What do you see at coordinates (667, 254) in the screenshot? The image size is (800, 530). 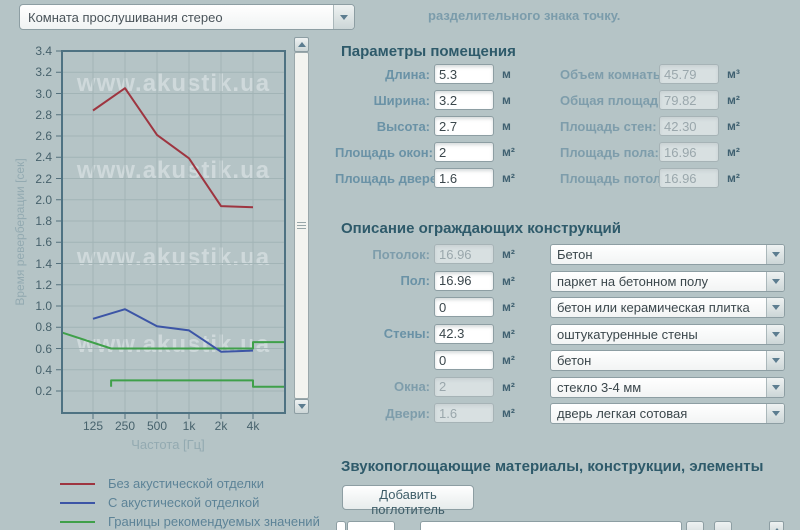 I see `material-select: Бетон` at bounding box center [667, 254].